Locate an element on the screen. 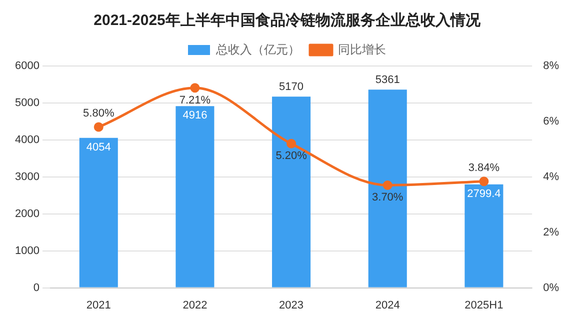 This screenshot has width=576, height=327. legend-label: 同比增长 is located at coordinates (362, 49).